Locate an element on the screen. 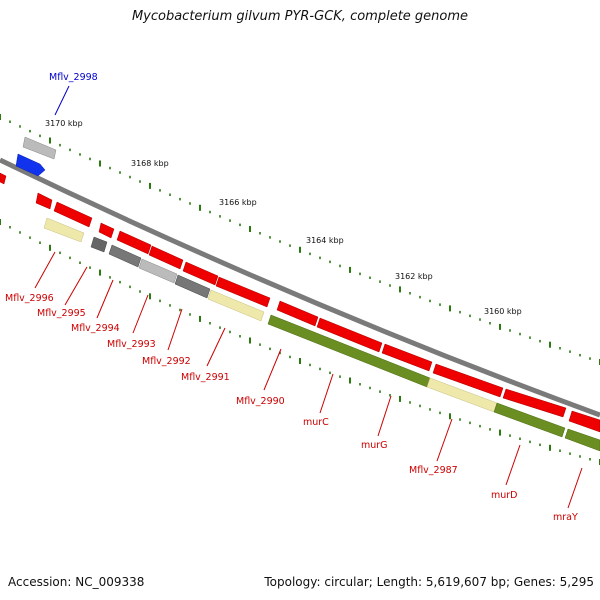 The width and height of the screenshot is (600, 600). gene-label: murC is located at coordinates (316, 422).